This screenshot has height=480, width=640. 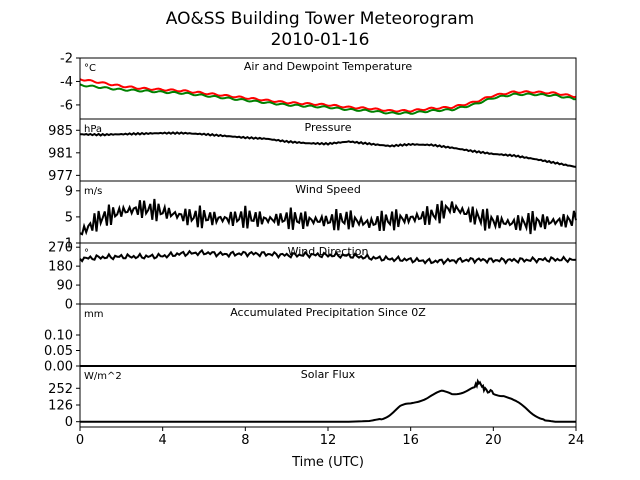 What do you see at coordinates (328, 127) in the screenshot?
I see `panel-title: Pressure` at bounding box center [328, 127].